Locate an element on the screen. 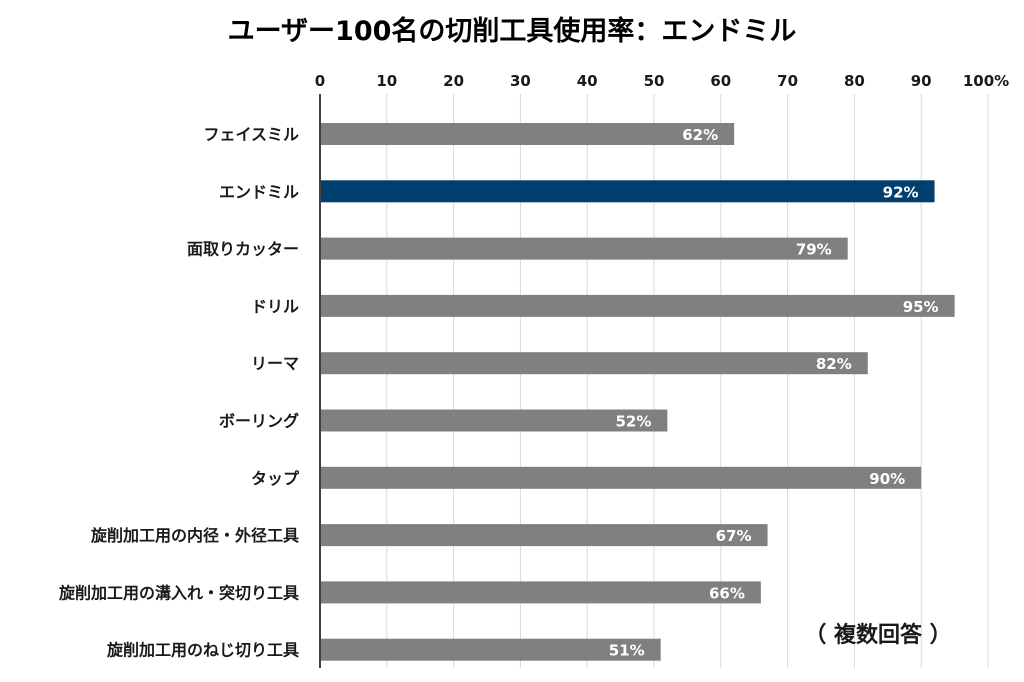 The image size is (1024, 682). x-tick-label: 100% is located at coordinates (986, 81).